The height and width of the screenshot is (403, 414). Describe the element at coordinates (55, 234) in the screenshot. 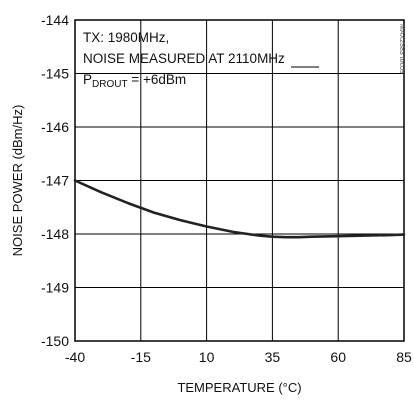

I see `y-tick-label: -148` at that location.